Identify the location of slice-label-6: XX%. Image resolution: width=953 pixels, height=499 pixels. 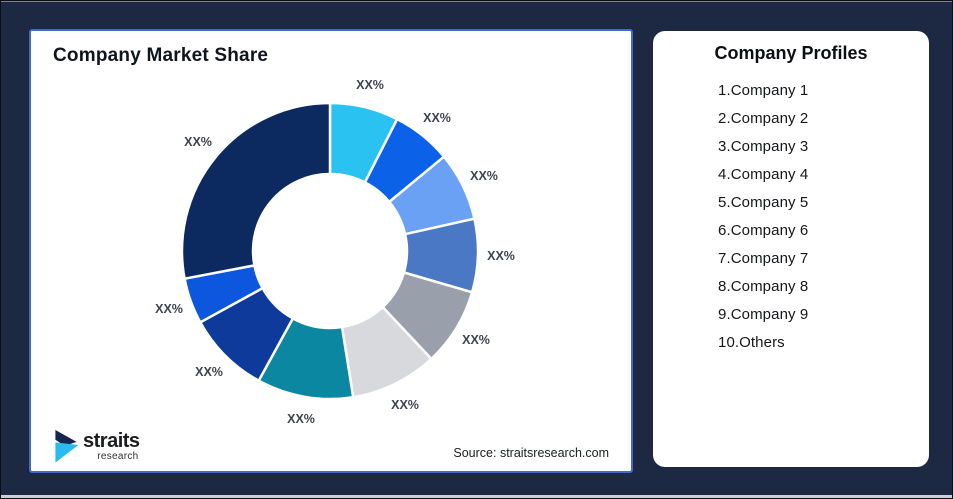
(405, 405).